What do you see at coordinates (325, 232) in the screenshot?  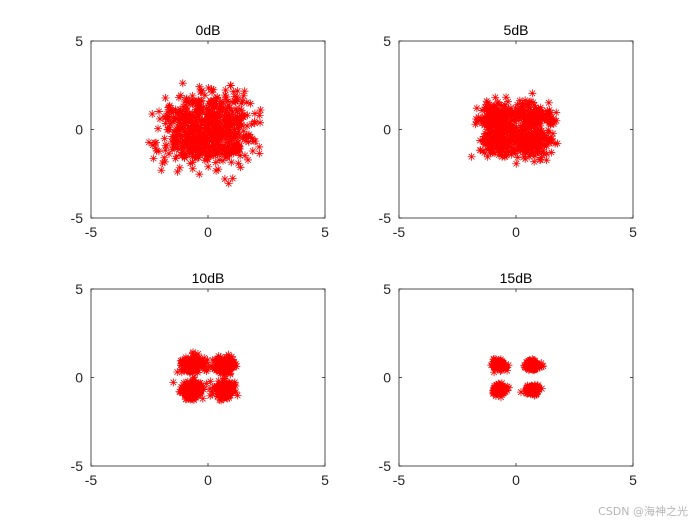 I see `x-tick-label: 5` at bounding box center [325, 232].